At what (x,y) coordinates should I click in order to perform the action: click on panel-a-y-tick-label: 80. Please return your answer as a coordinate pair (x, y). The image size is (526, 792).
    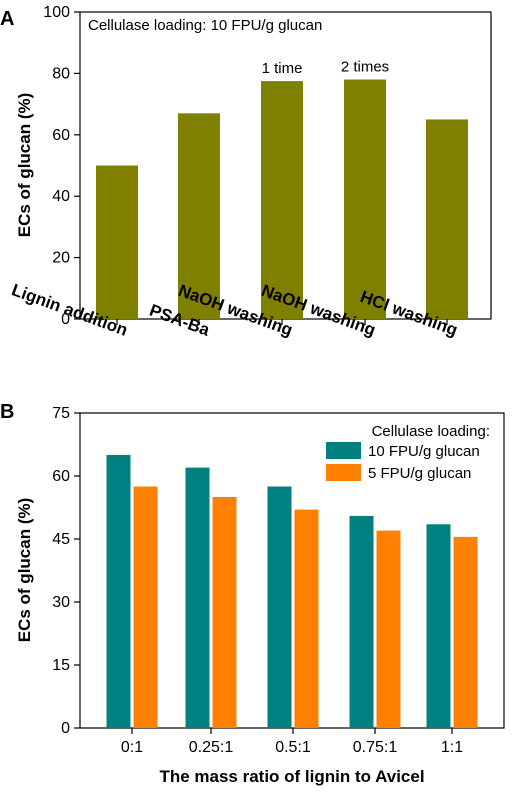
    Looking at the image, I should click on (61, 73).